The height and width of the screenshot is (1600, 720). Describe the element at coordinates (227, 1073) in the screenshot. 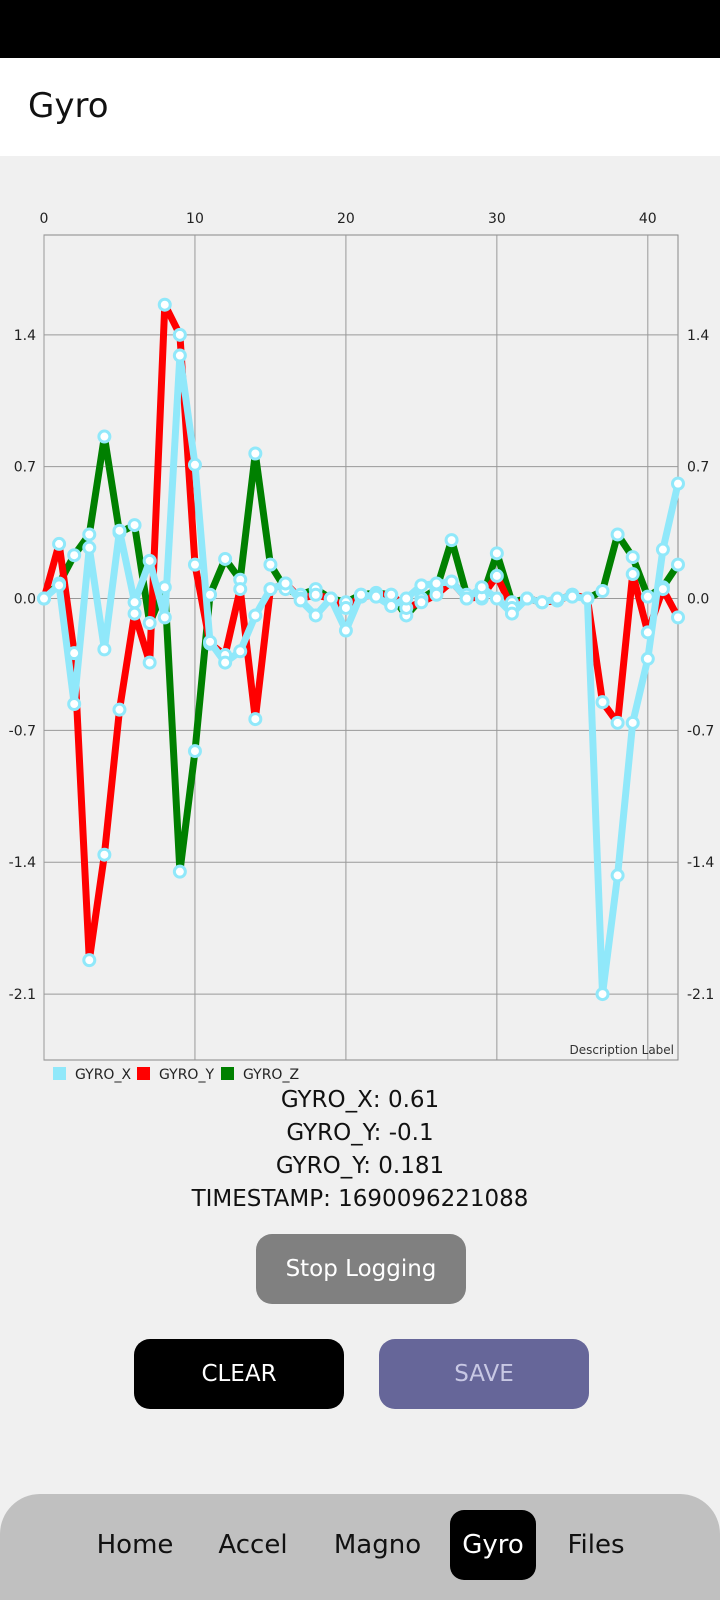

I see `legend-swatch-gyro_z` at that location.